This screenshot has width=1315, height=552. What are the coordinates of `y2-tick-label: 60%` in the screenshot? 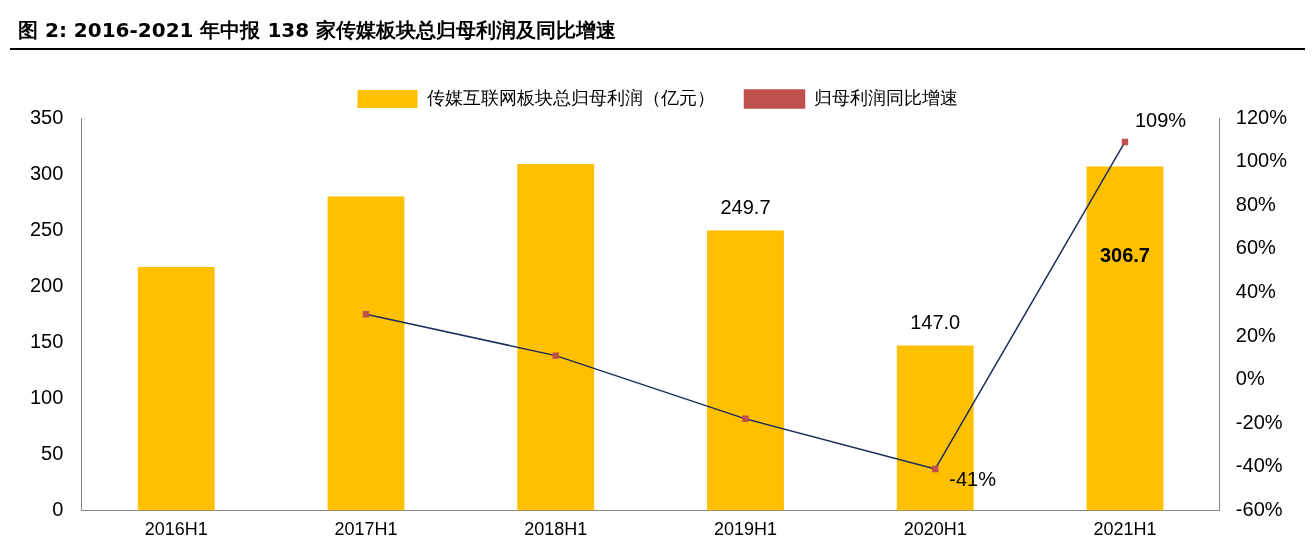 It's located at (1256, 247).